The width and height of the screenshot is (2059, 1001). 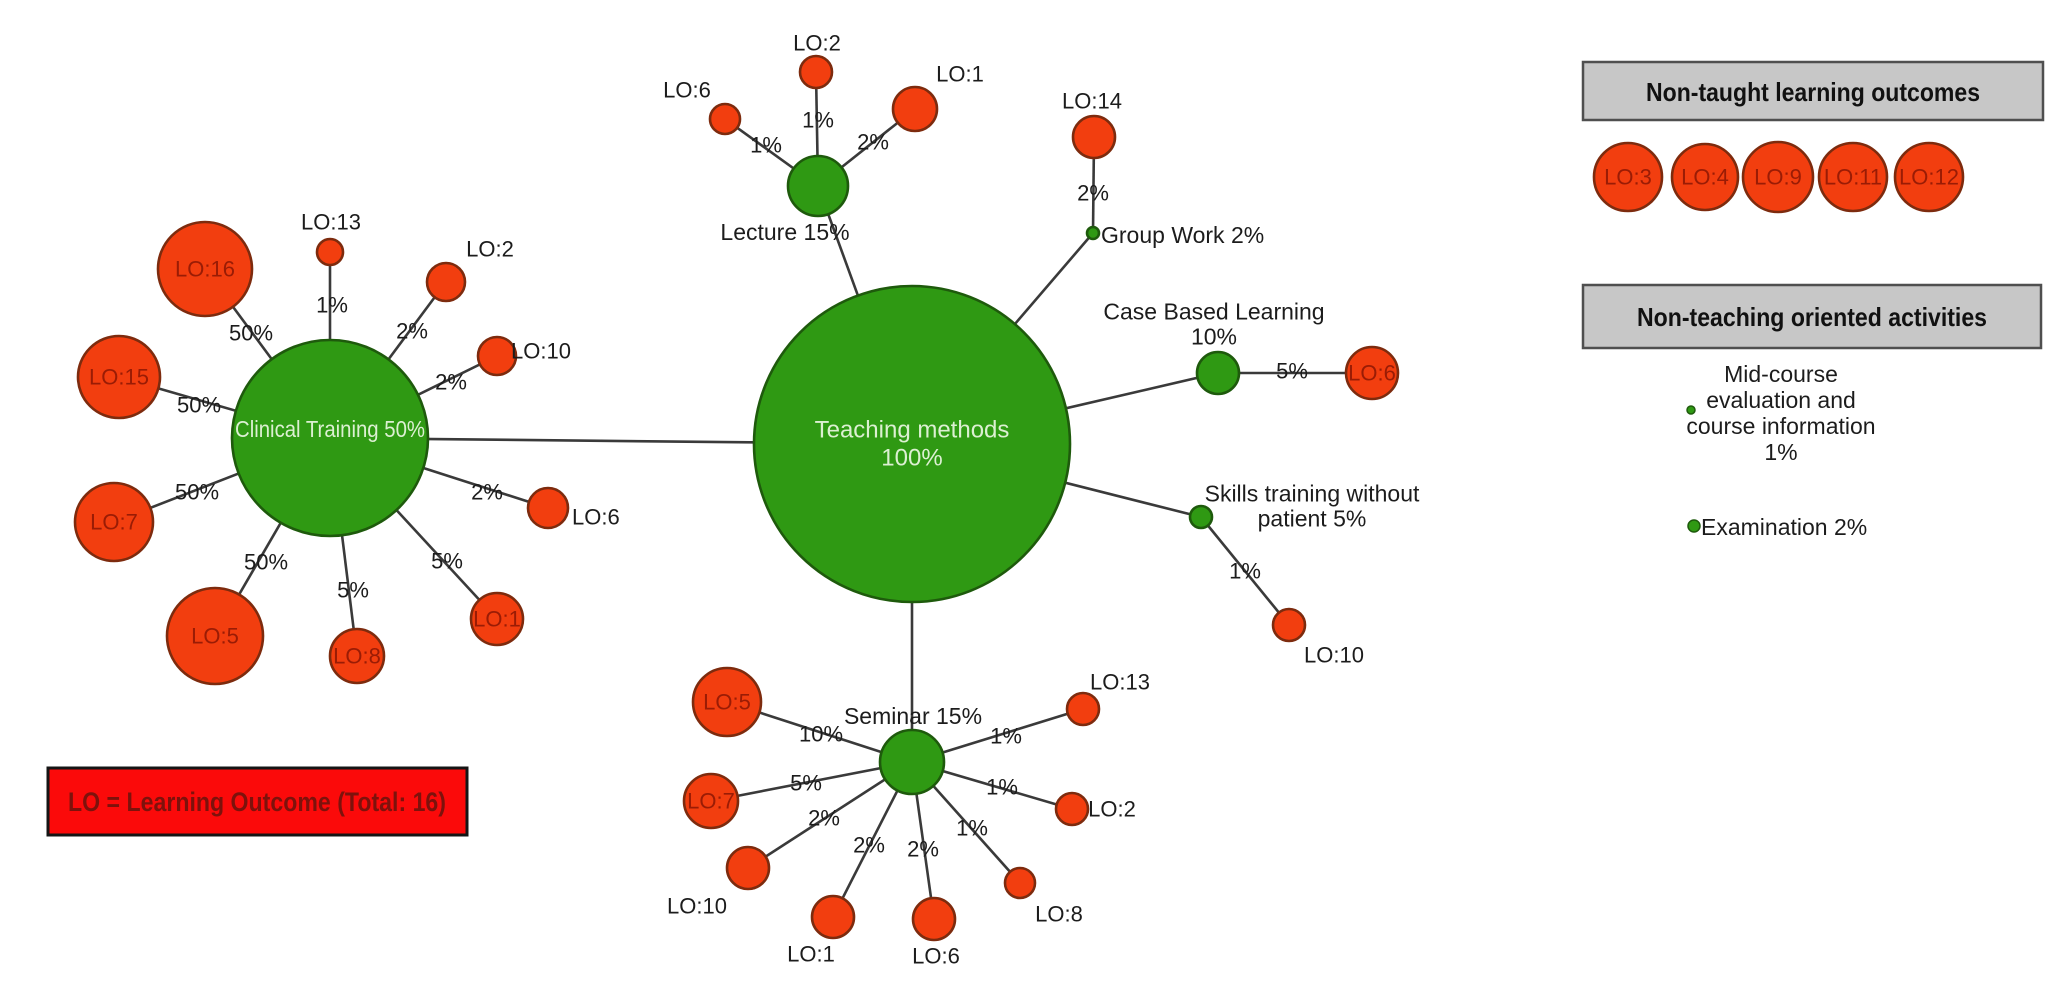 What do you see at coordinates (687, 90) in the screenshot?
I see `label-lec-lo6: LO:6` at bounding box center [687, 90].